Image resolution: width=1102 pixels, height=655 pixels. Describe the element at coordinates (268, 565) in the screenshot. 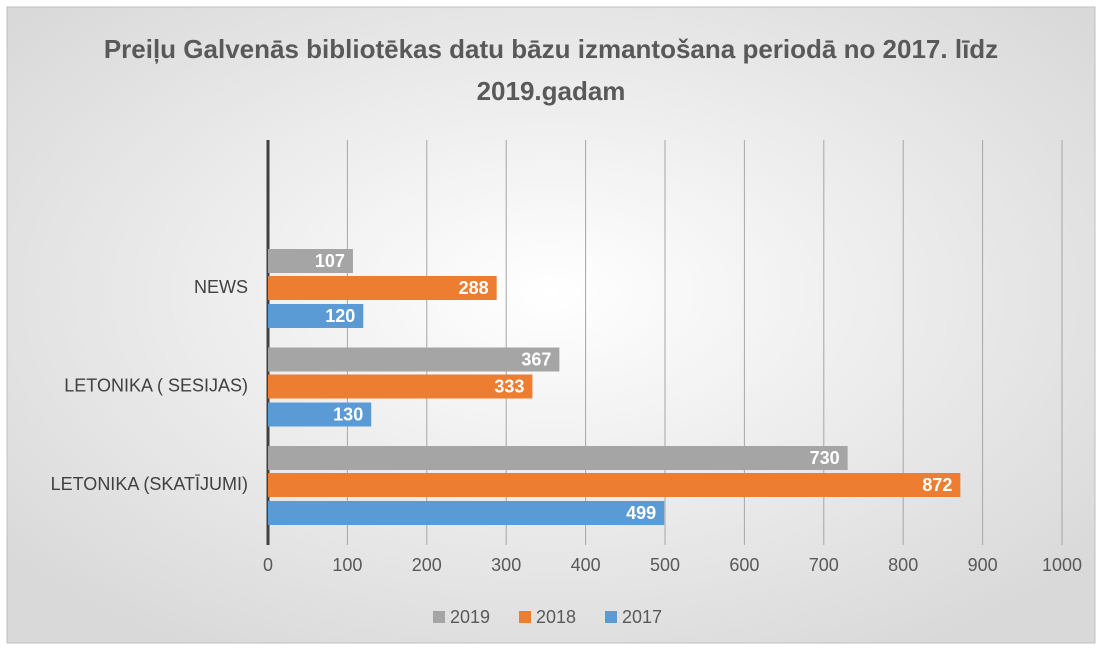

I see `x-tick-label: 0` at that location.